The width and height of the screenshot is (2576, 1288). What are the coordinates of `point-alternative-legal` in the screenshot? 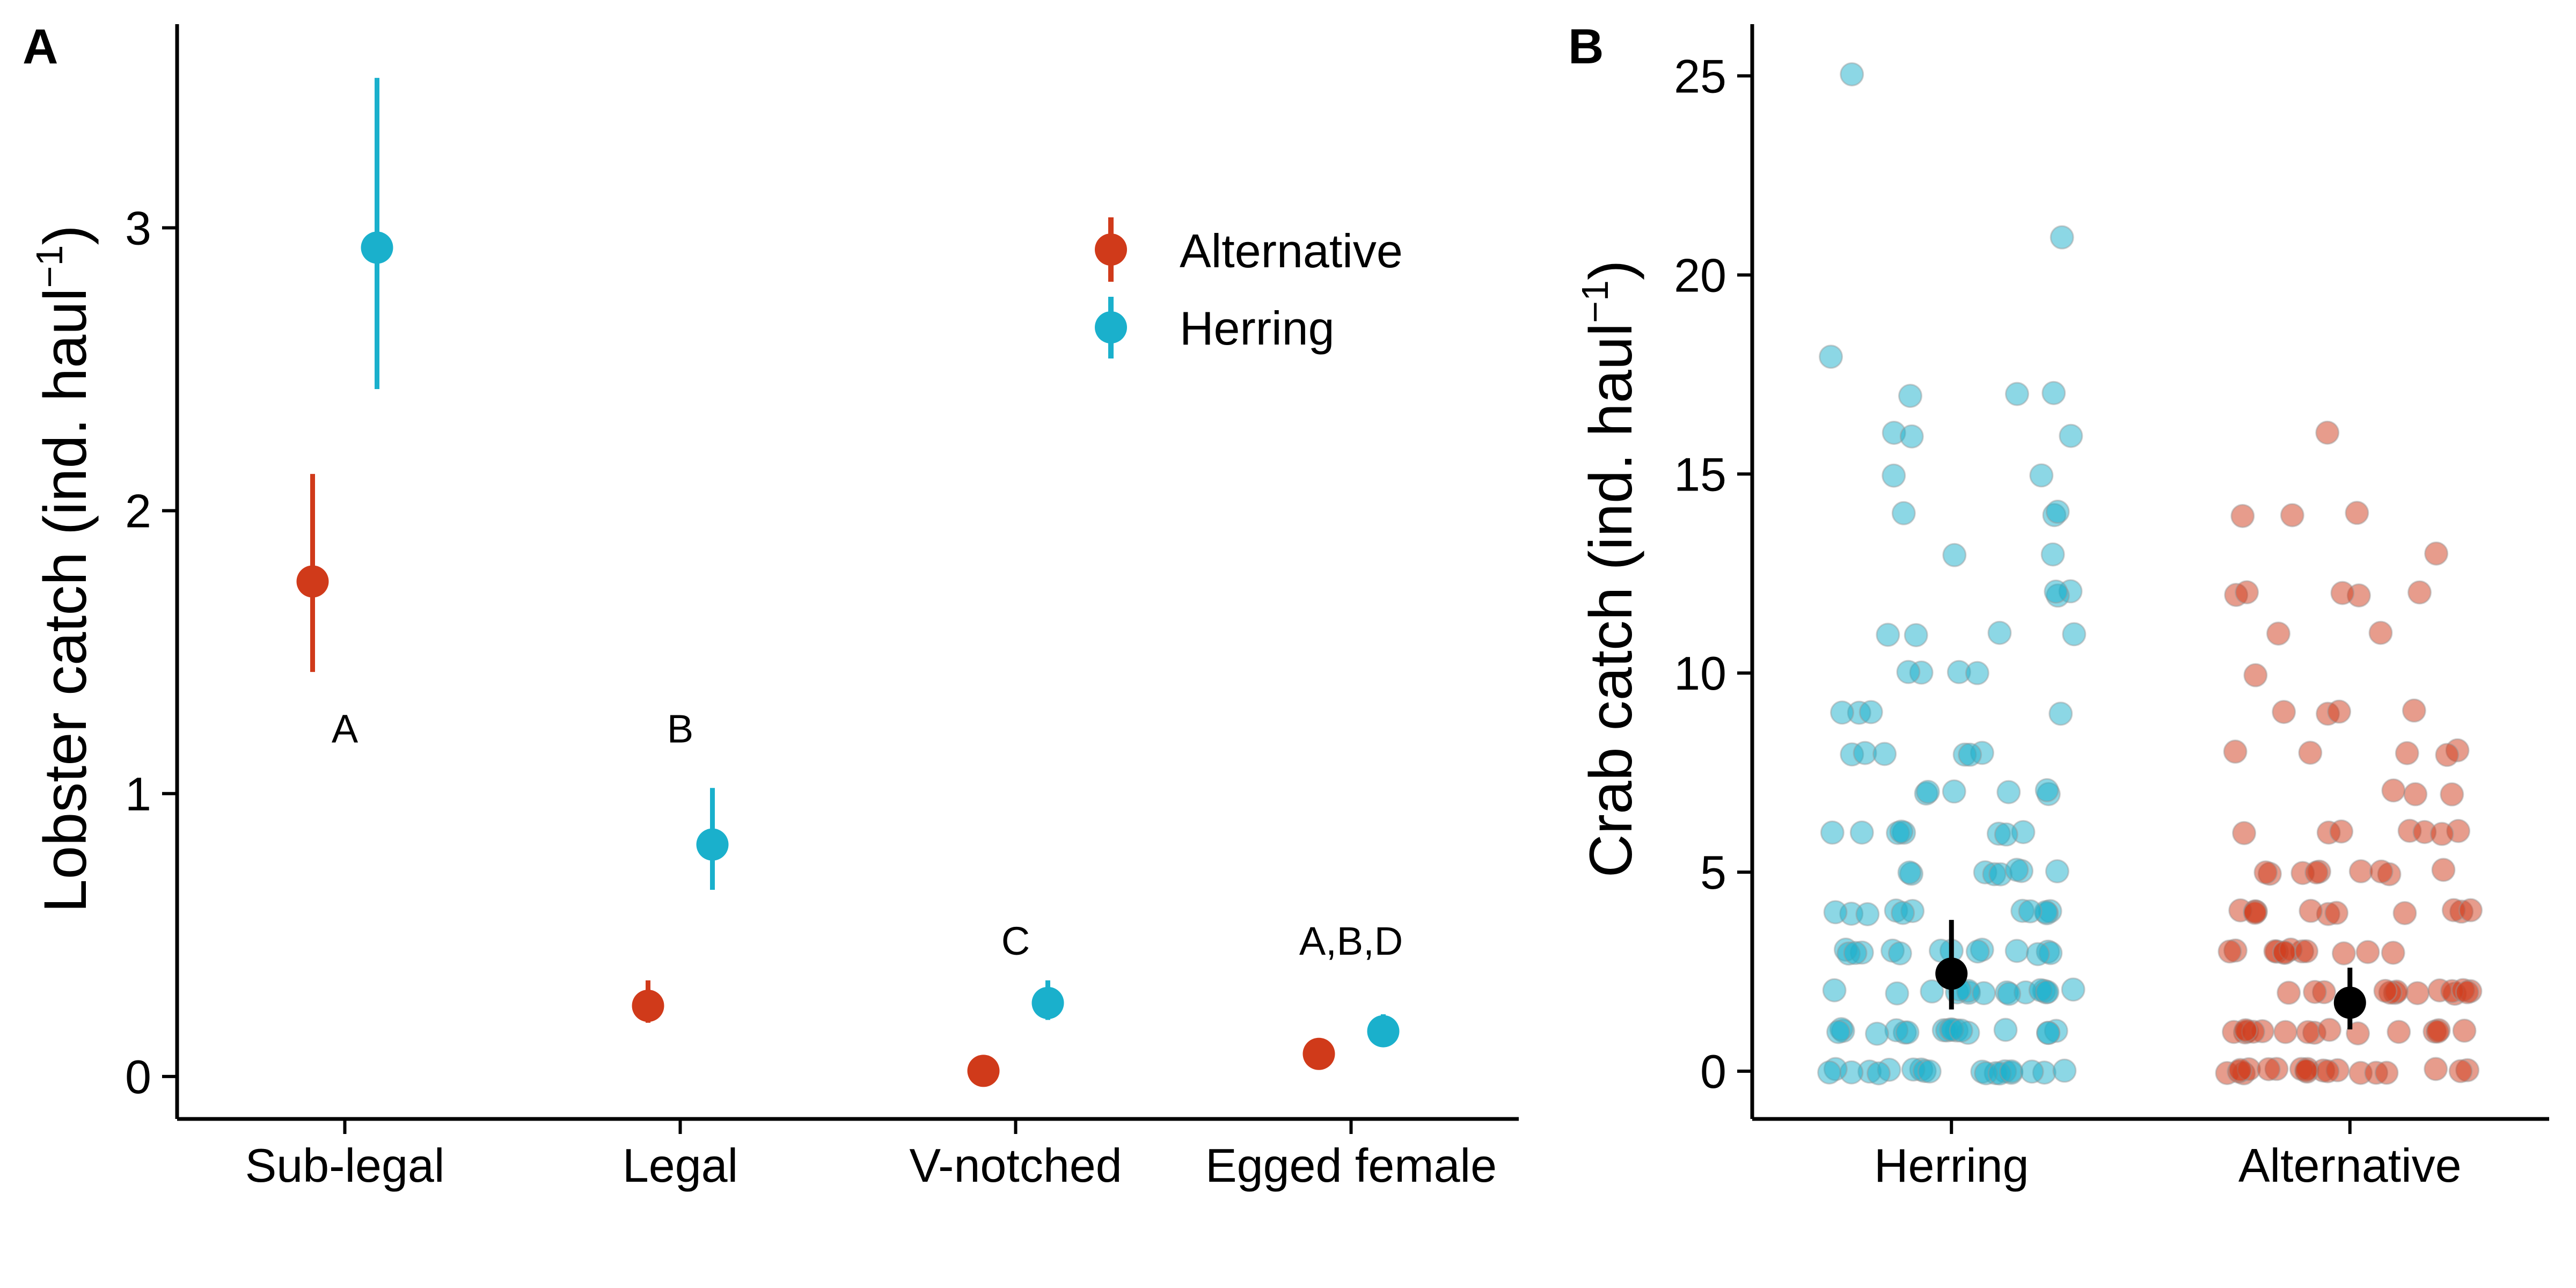 It's located at (648, 1006).